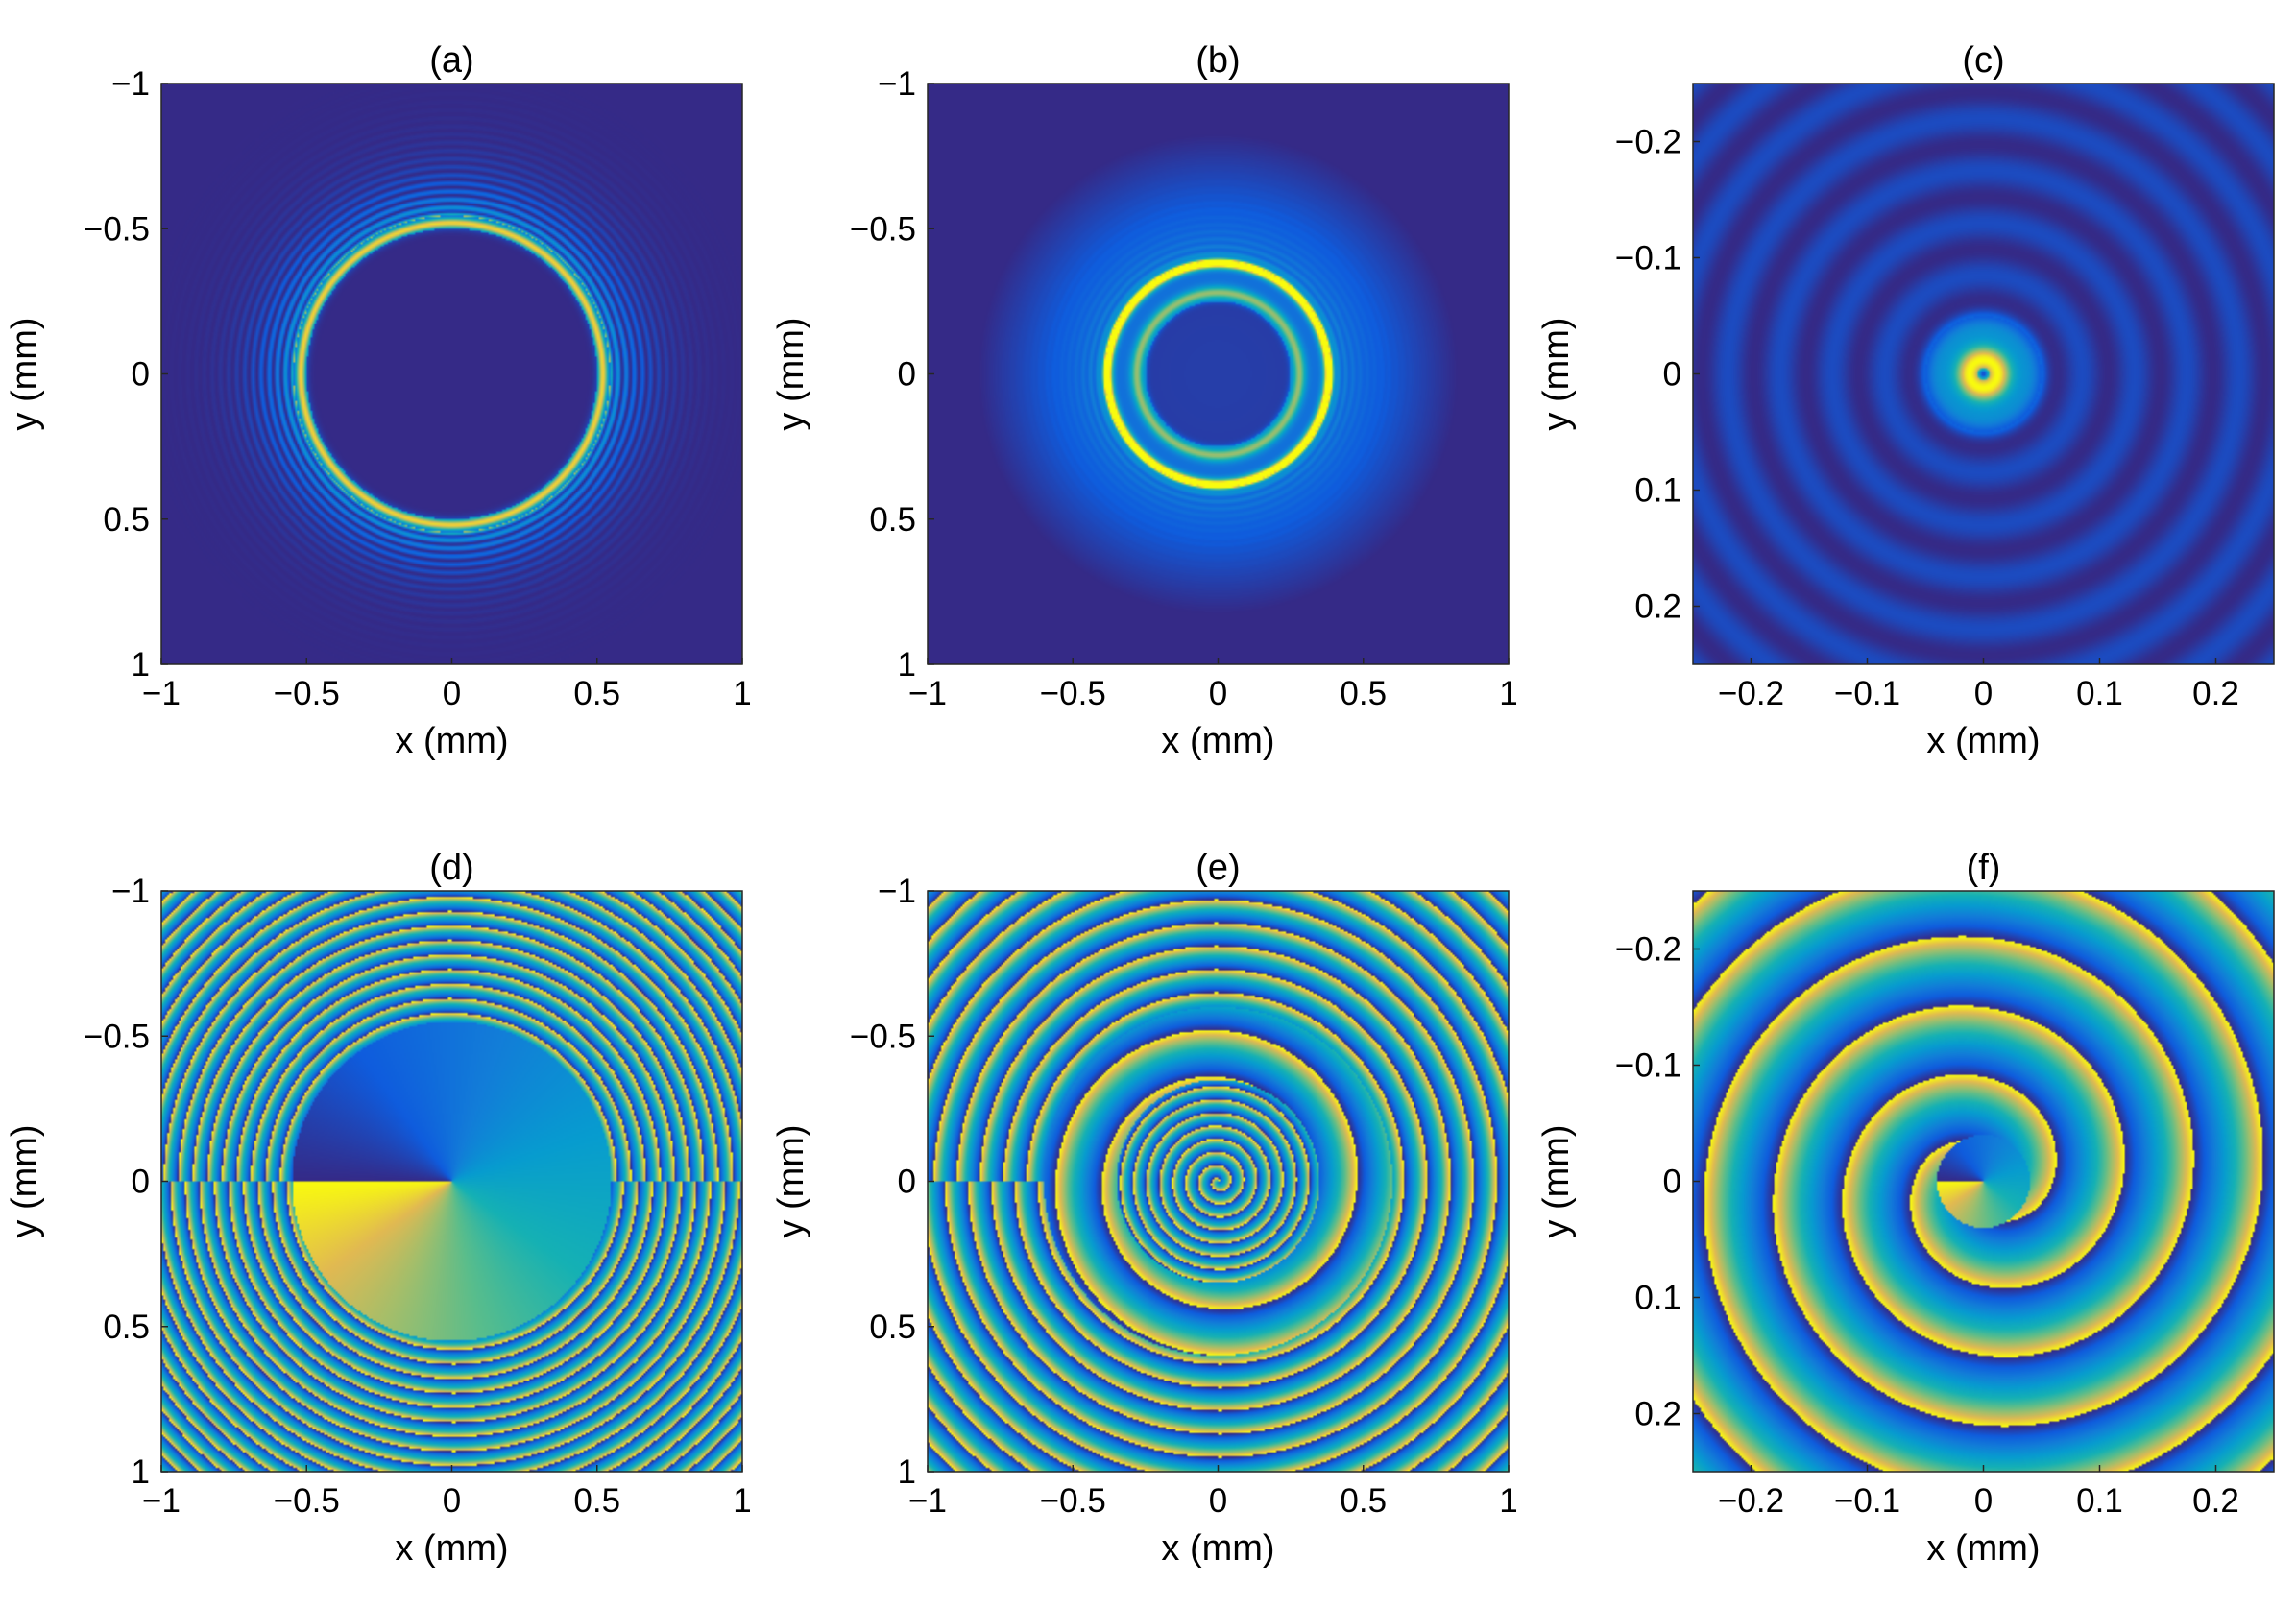 The height and width of the screenshot is (1609, 2296). I want to click on panel-title: (a), so click(451, 60).